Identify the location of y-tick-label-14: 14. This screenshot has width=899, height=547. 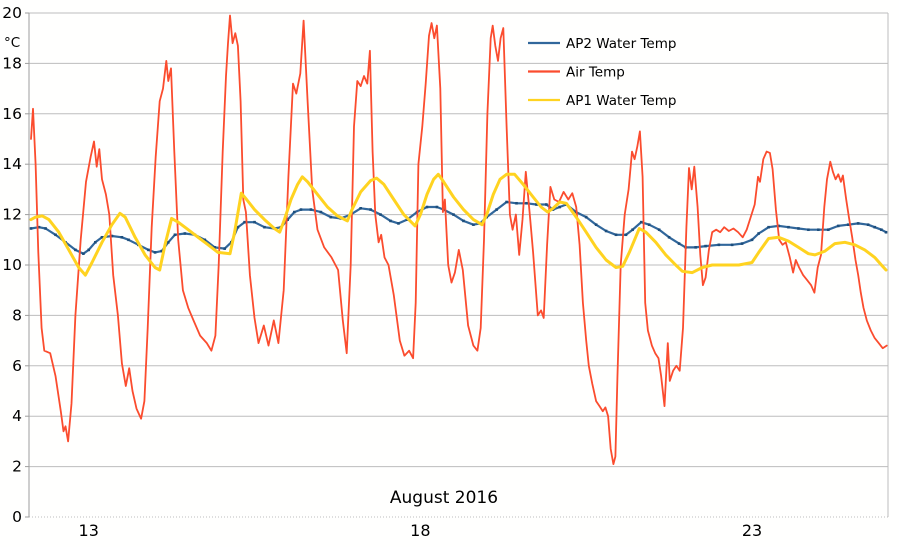
(12, 164).